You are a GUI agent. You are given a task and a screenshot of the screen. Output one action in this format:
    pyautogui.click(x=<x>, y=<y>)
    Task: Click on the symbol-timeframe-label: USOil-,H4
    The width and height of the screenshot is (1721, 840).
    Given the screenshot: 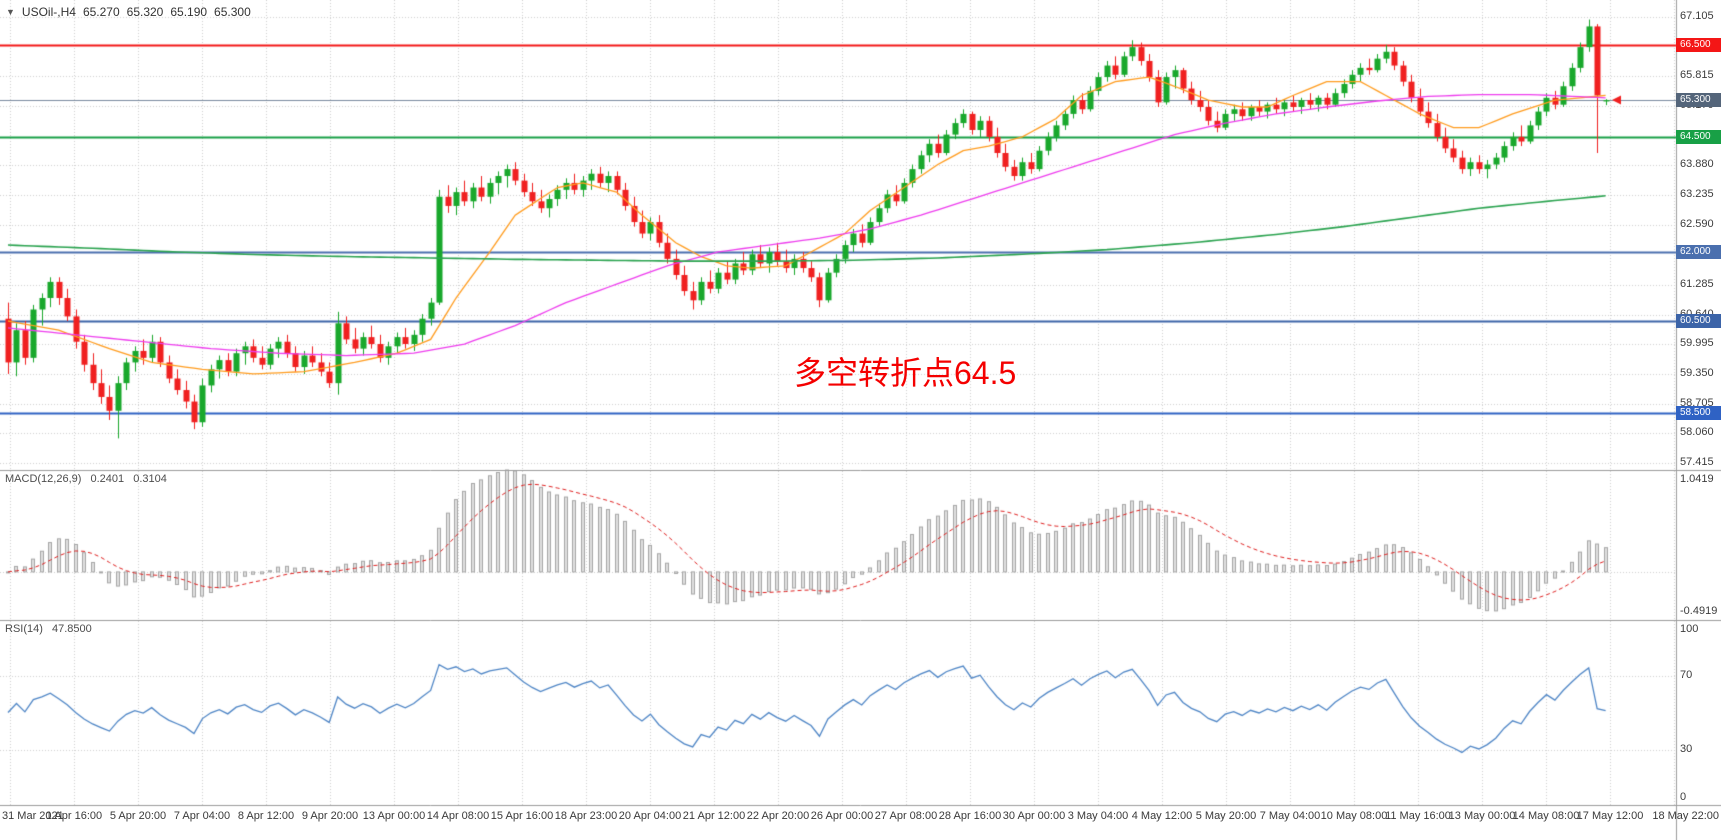 What is the action you would take?
    pyautogui.click(x=48, y=12)
    